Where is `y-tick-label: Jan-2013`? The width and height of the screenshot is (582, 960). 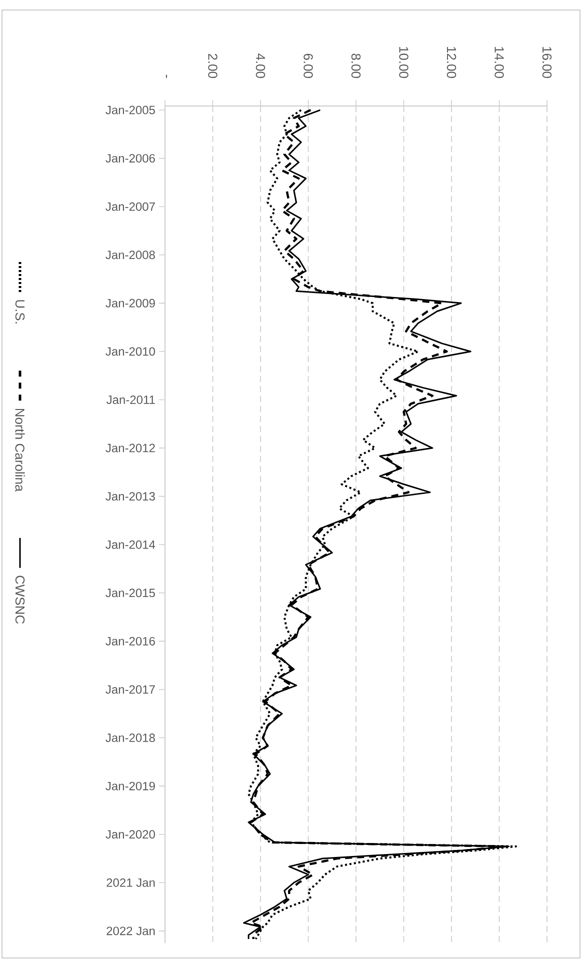
y-tick-label: Jan-2013 is located at coordinates (130, 496).